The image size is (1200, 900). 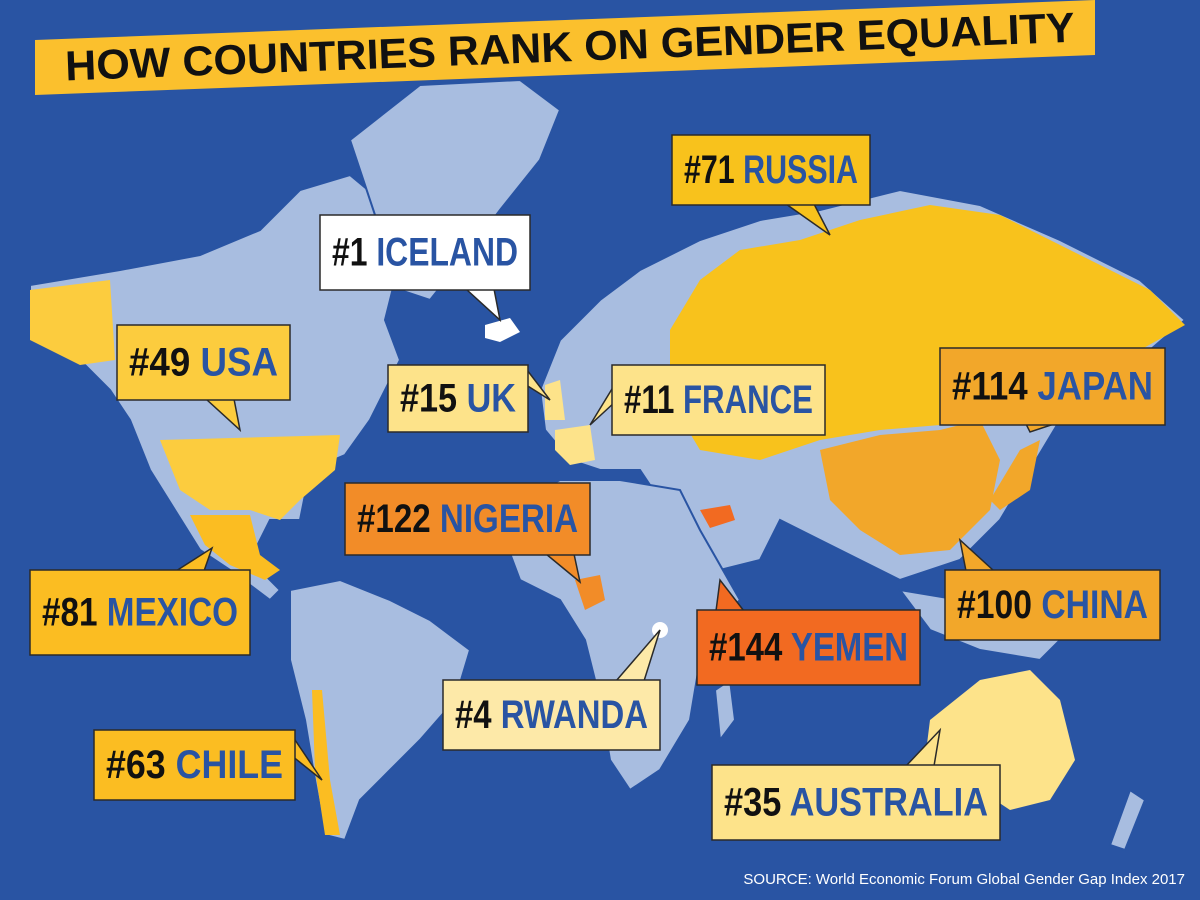 What do you see at coordinates (1094, 605) in the screenshot?
I see `country: CHINA` at bounding box center [1094, 605].